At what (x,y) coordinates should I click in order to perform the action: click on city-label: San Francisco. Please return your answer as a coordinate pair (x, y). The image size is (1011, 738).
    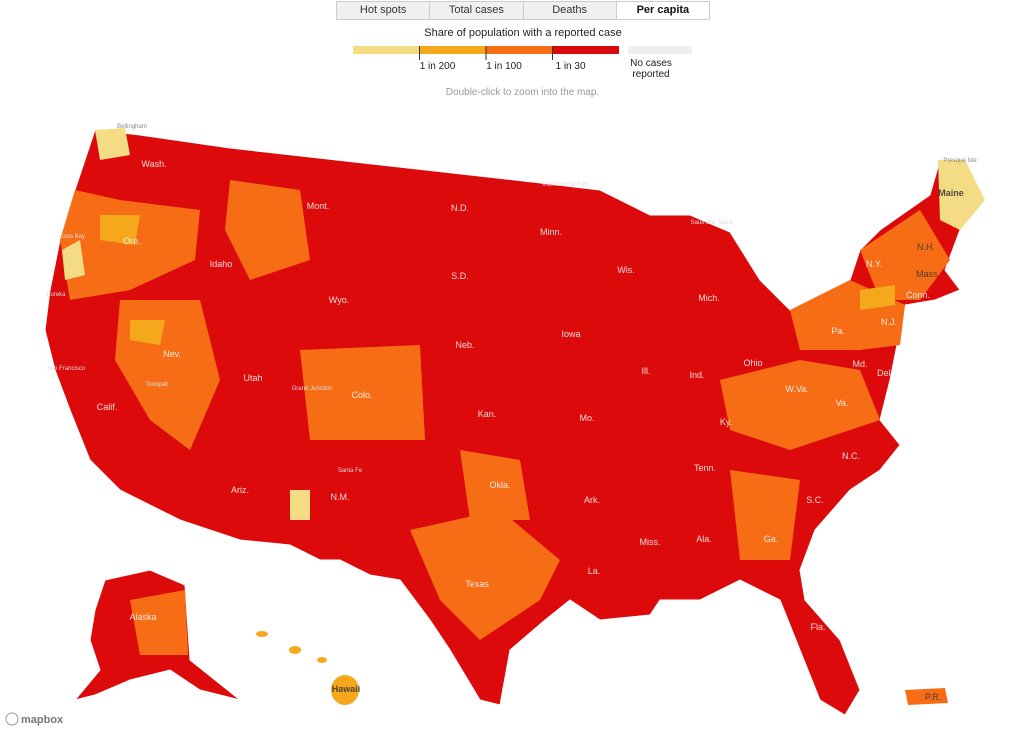
    Looking at the image, I should click on (66, 369).